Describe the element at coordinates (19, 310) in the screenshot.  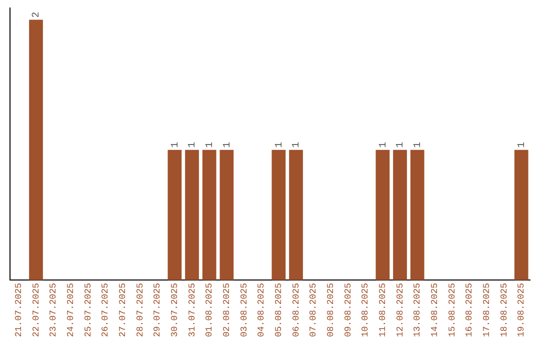
I see `x-tick-label: 21.07.2025` at that location.